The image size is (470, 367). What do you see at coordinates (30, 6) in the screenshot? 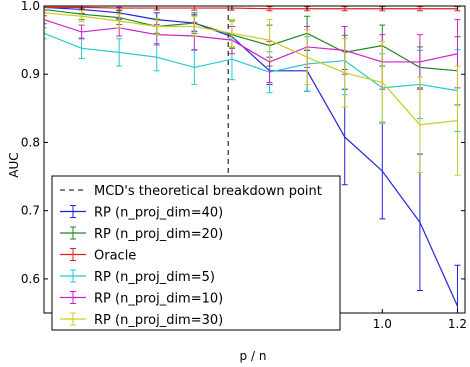
I see `y-tick-label: 1.0` at bounding box center [30, 6].